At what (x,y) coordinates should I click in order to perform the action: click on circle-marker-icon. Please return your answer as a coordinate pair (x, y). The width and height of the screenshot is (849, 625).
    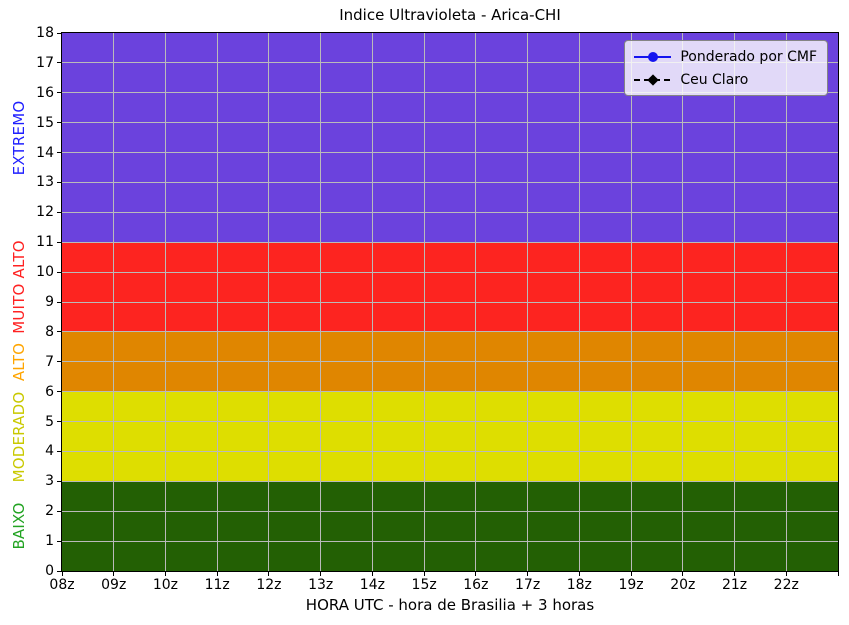
    Looking at the image, I should click on (652, 56).